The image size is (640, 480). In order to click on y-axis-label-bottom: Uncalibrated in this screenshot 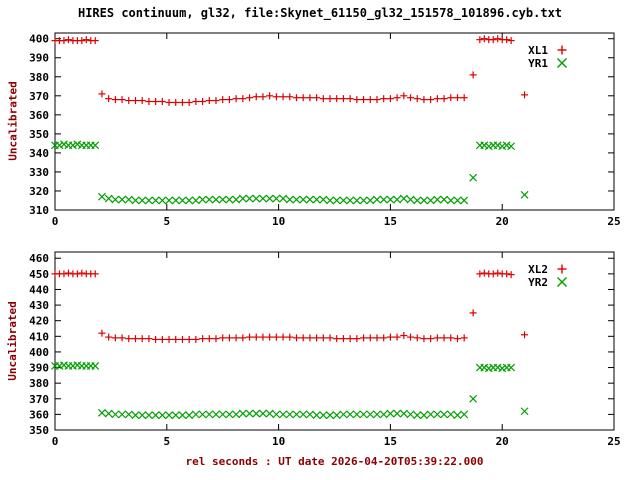, I will do `click(12, 341)`.